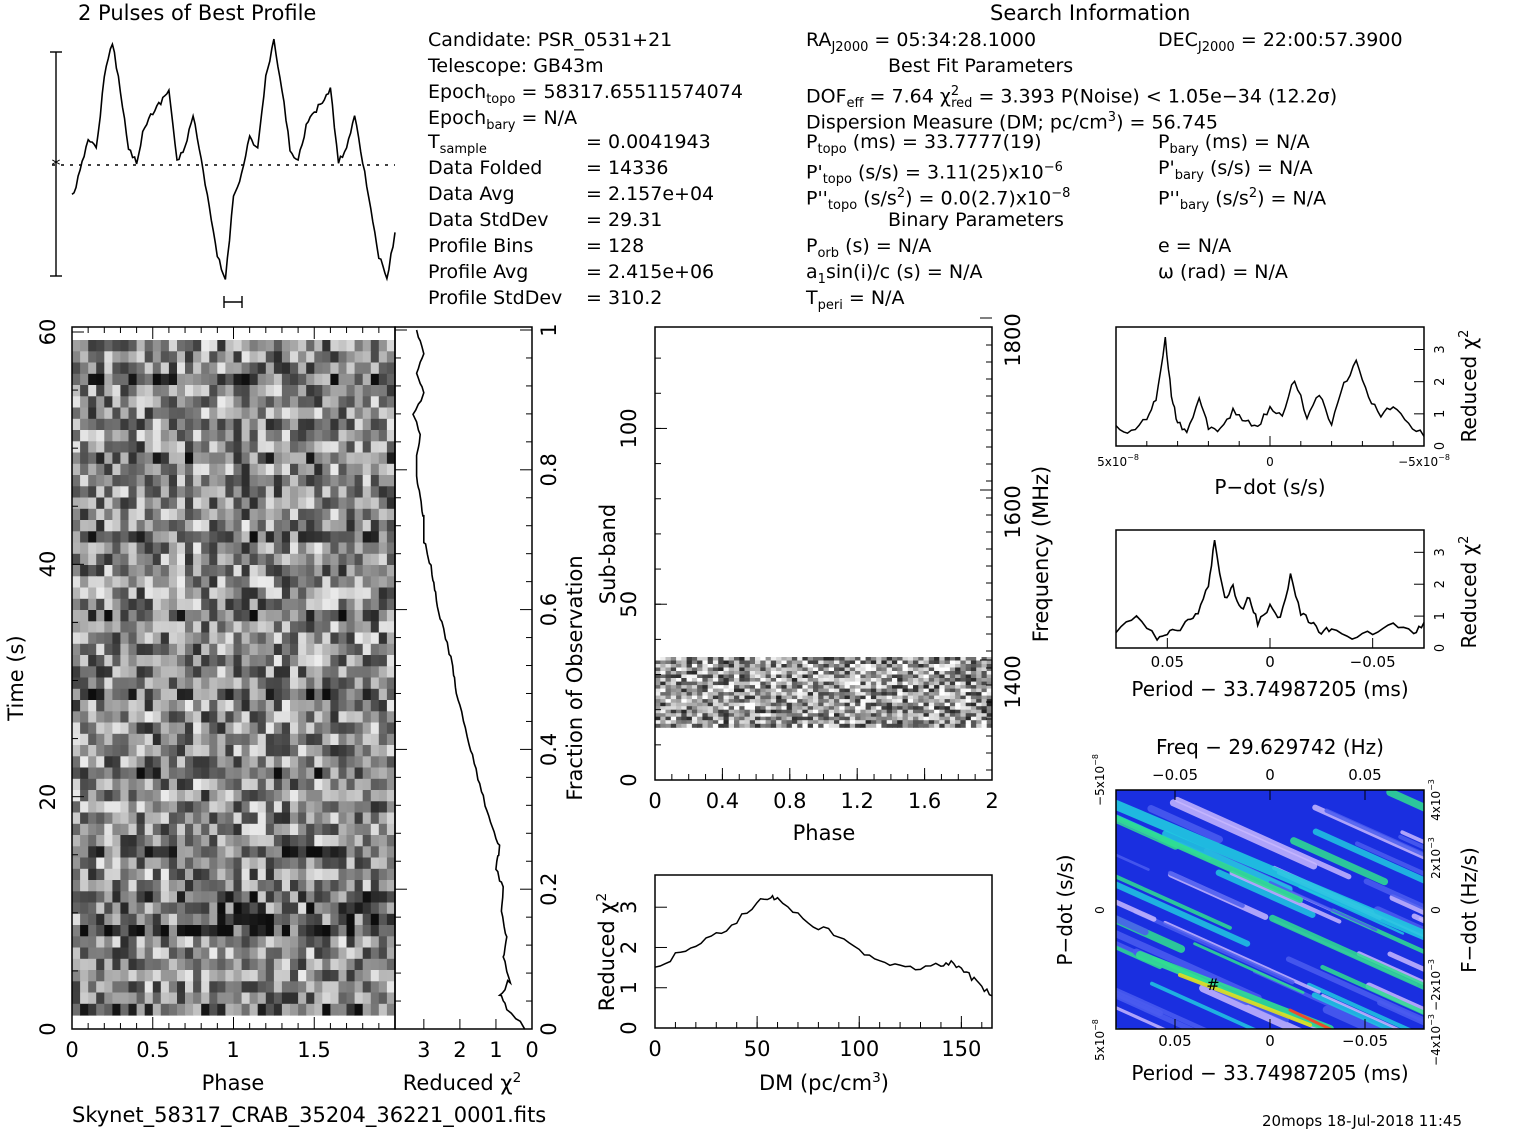 The height and width of the screenshot is (1133, 1517). I want to click on map-streak, so click(1243, 834).